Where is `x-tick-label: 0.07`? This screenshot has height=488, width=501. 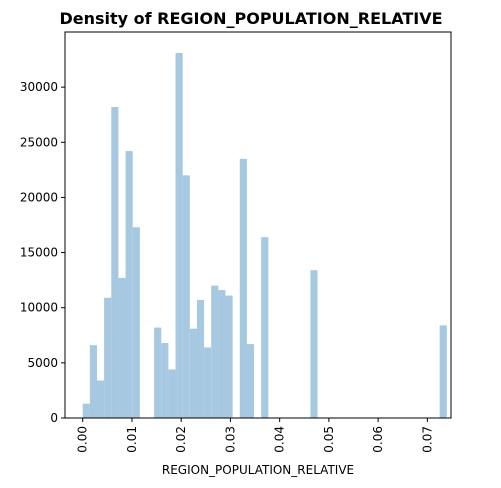 x-tick-label: 0.07 is located at coordinates (427, 439).